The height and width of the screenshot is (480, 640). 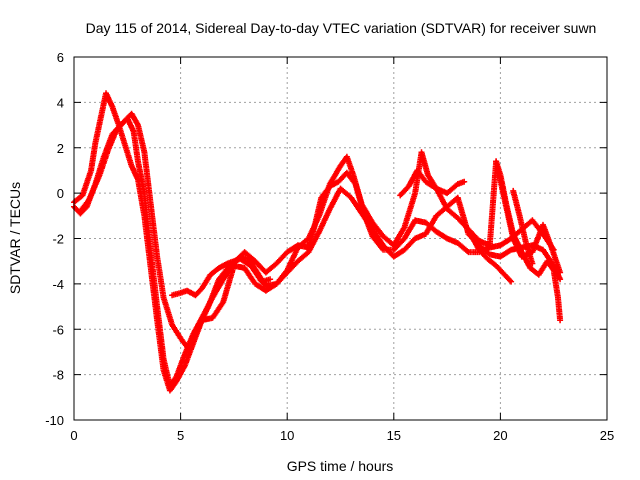 What do you see at coordinates (500, 435) in the screenshot?
I see `x-tick-label: 20` at bounding box center [500, 435].